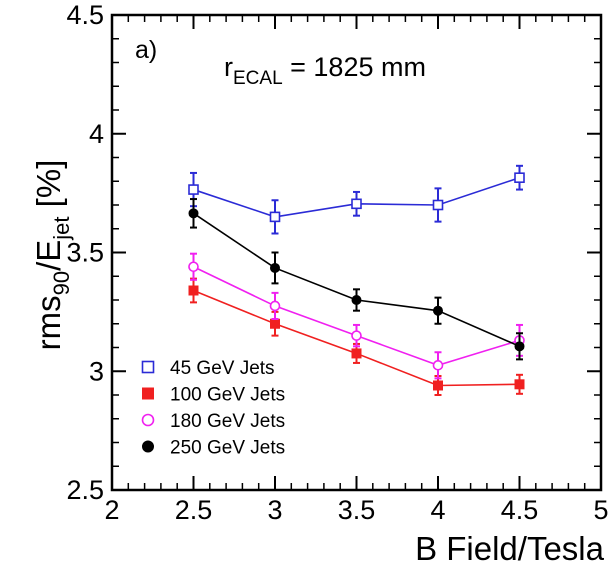 This screenshot has height=568, width=609. Describe the element at coordinates (48, 188) in the screenshot. I see `y-axis-label-part3: [%]` at that location.